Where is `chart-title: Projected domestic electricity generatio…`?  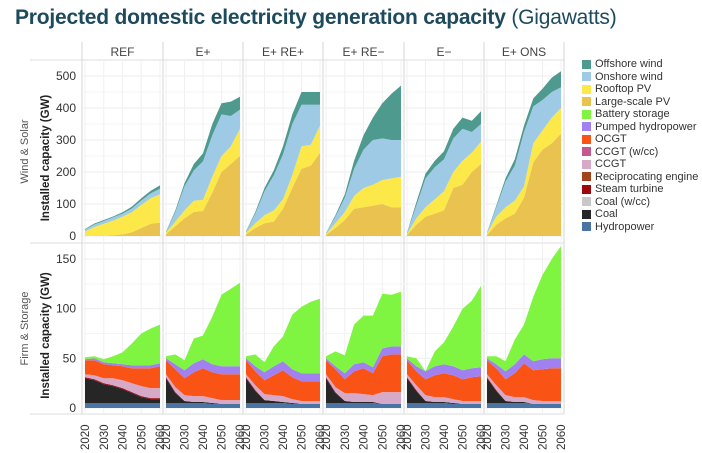
chart-title: Projected domestic electricity generatio… is located at coordinates (316, 18).